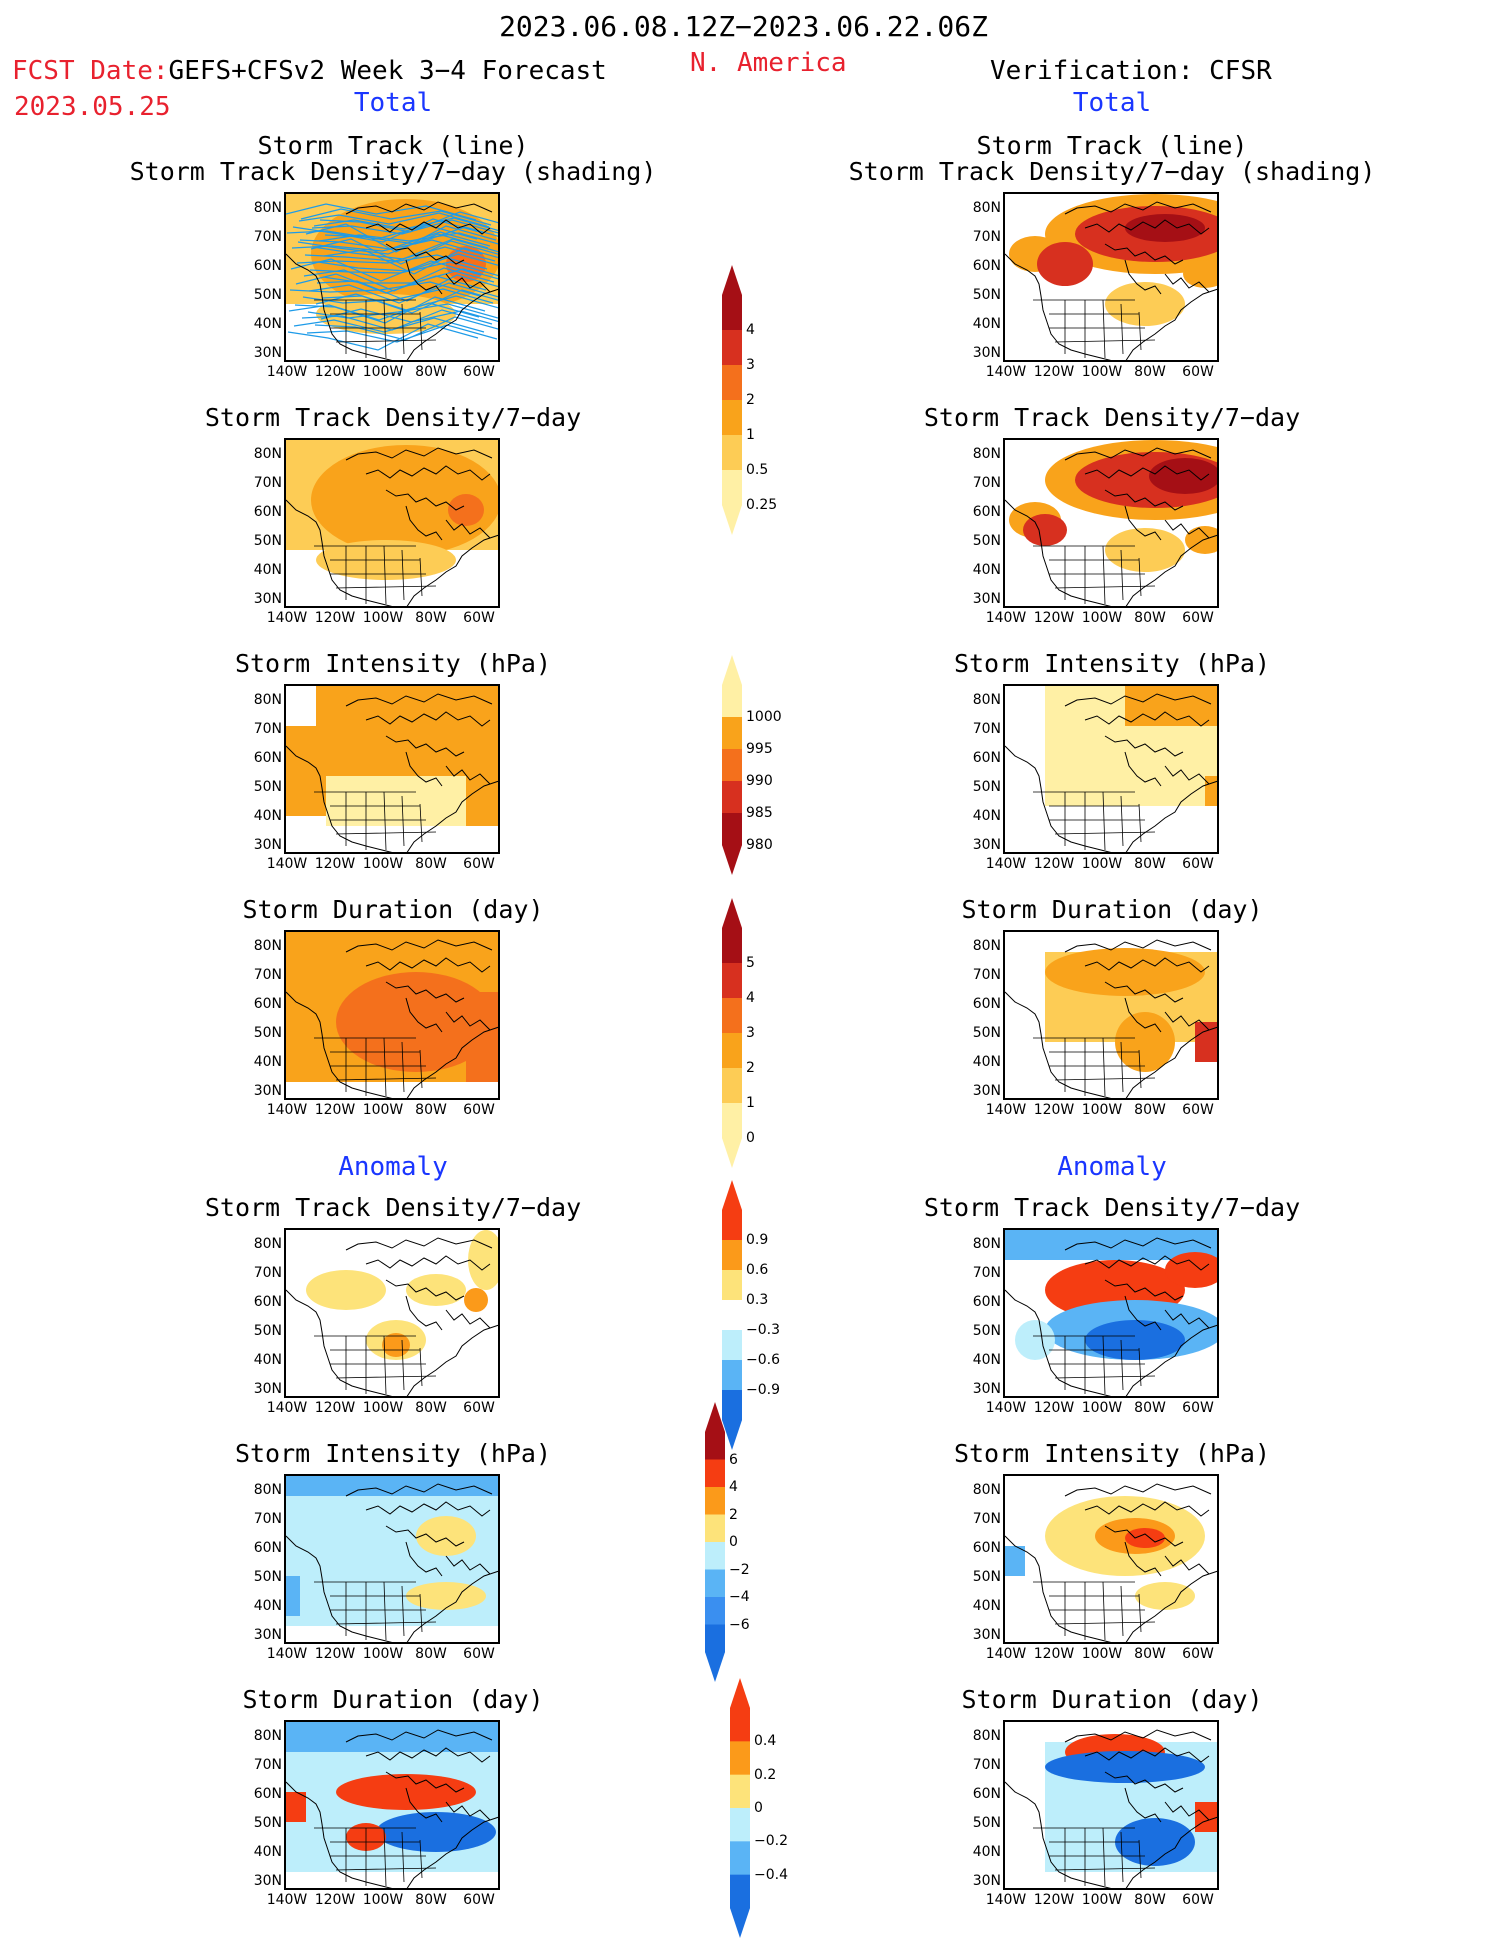 This screenshot has width=1487, height=1938. I want to click on title-track-line-right: Storm Track (line), so click(1112, 145).